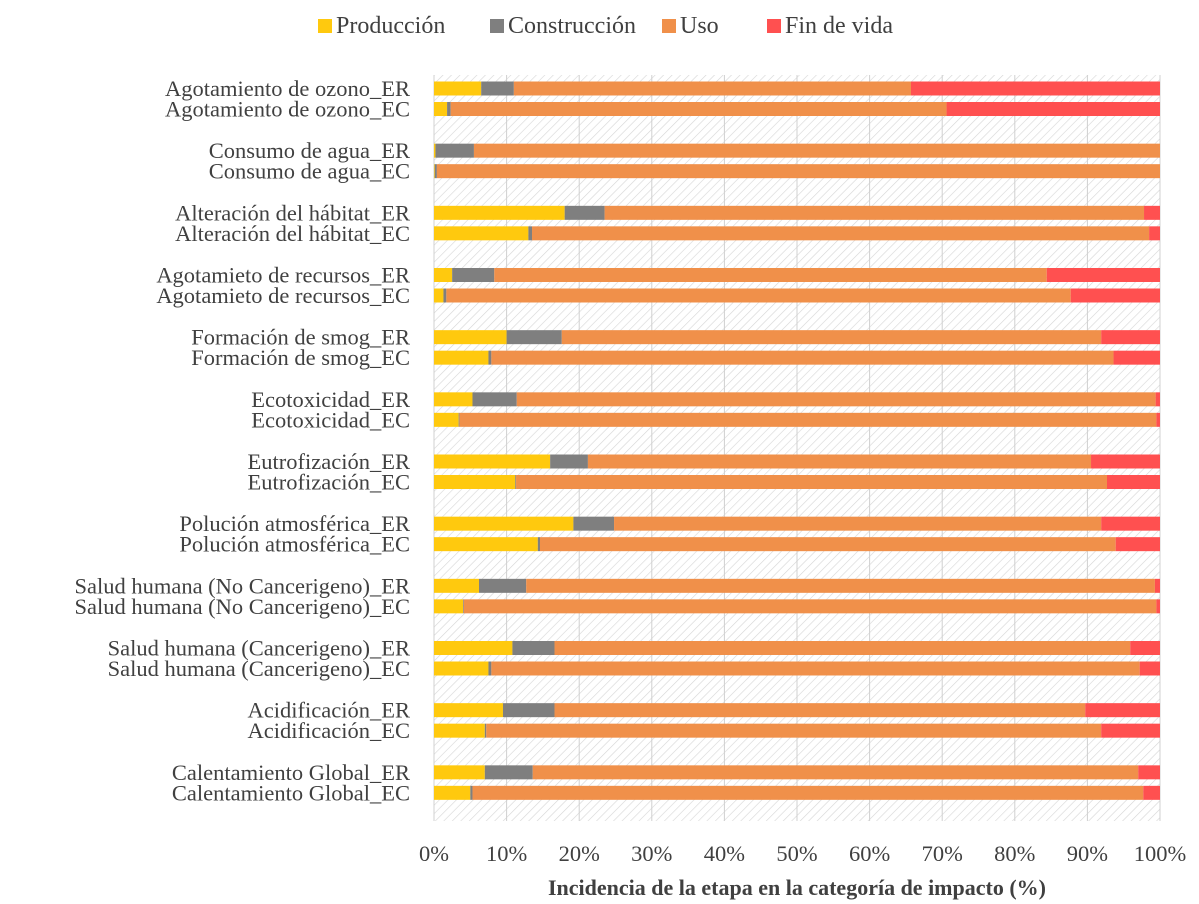  What do you see at coordinates (579, 853) in the screenshot?
I see `x-tick-label: 20%` at bounding box center [579, 853].